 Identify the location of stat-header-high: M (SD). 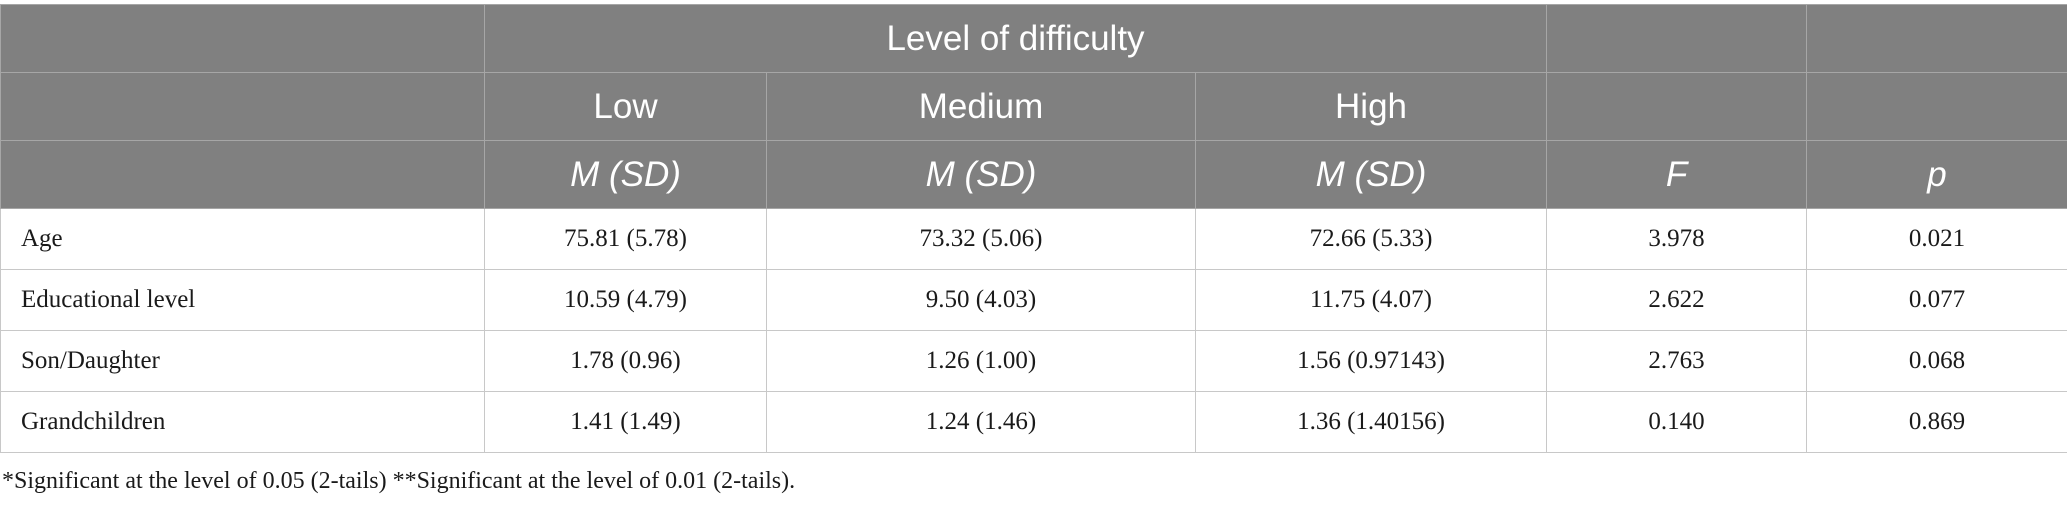
(1371, 174).